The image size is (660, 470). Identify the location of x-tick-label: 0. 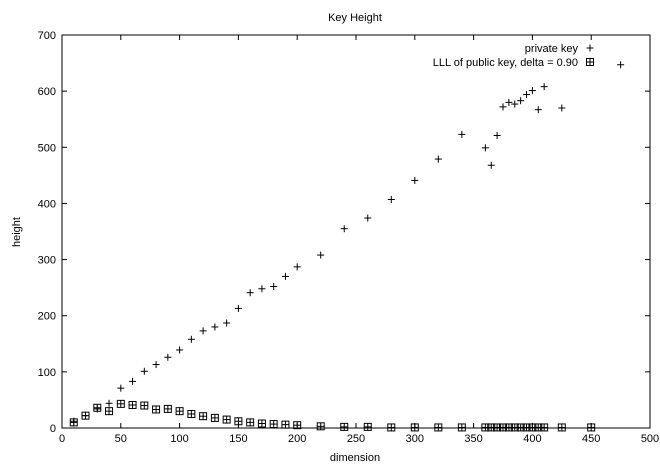
(62, 439).